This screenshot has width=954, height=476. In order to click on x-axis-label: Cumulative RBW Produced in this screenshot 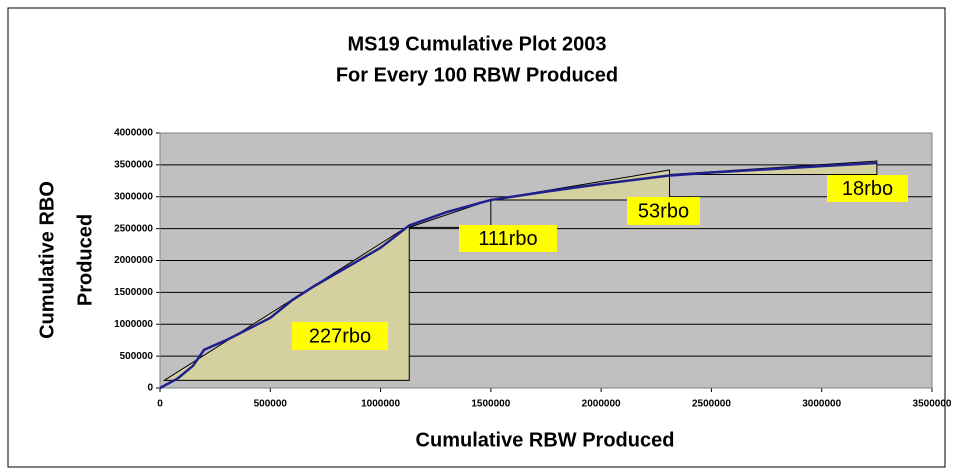, I will do `click(545, 440)`.